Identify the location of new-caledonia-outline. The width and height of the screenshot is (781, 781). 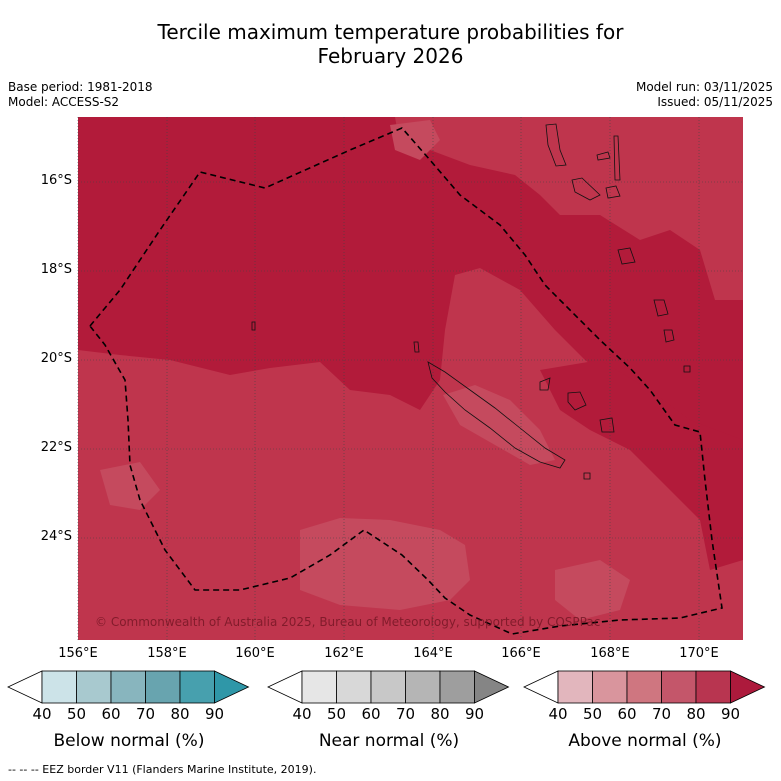
(496, 415).